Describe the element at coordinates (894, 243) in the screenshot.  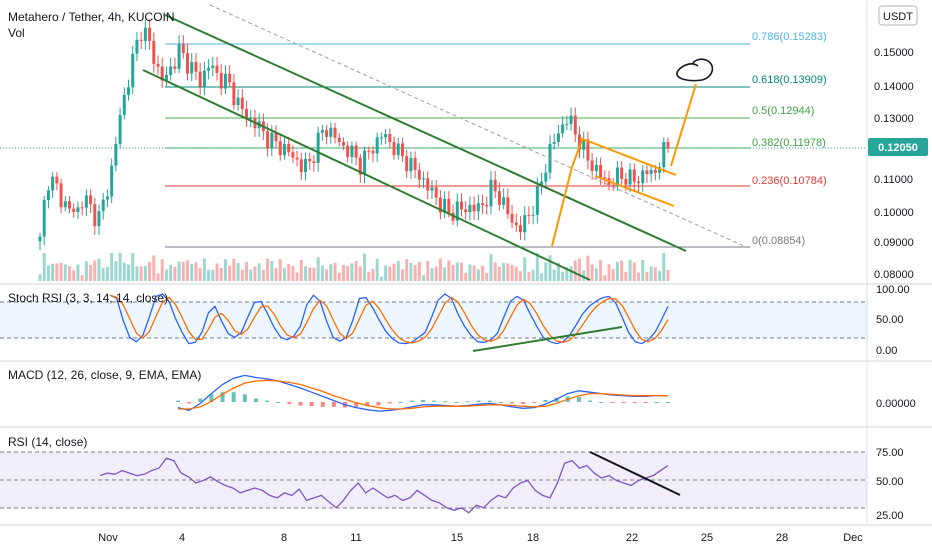
I see `price-tick: 0.09000` at that location.